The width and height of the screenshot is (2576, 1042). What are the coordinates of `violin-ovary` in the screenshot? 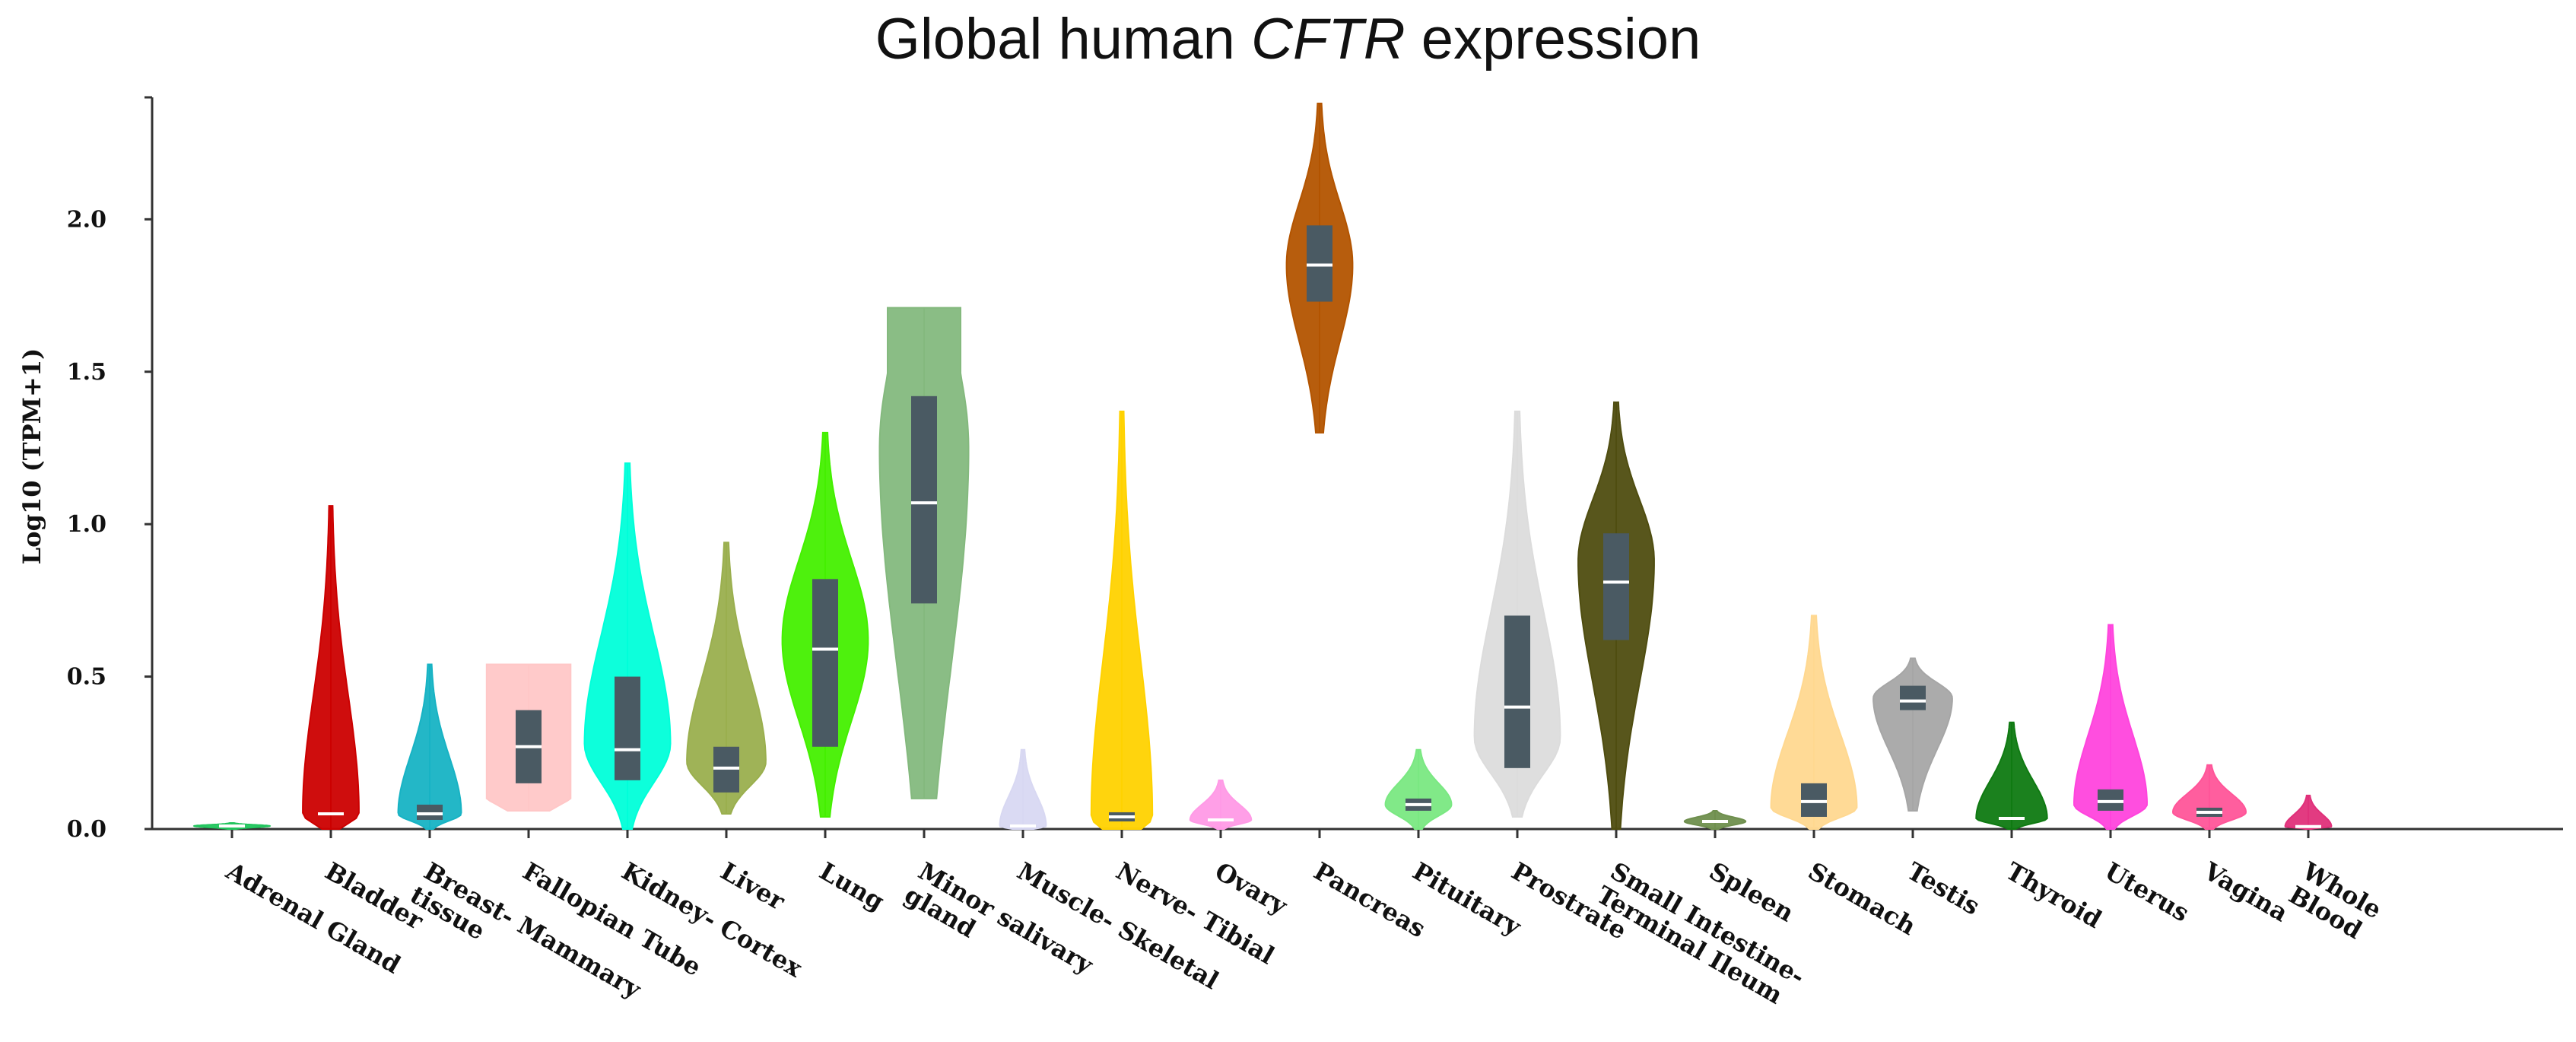 It's located at (1221, 804).